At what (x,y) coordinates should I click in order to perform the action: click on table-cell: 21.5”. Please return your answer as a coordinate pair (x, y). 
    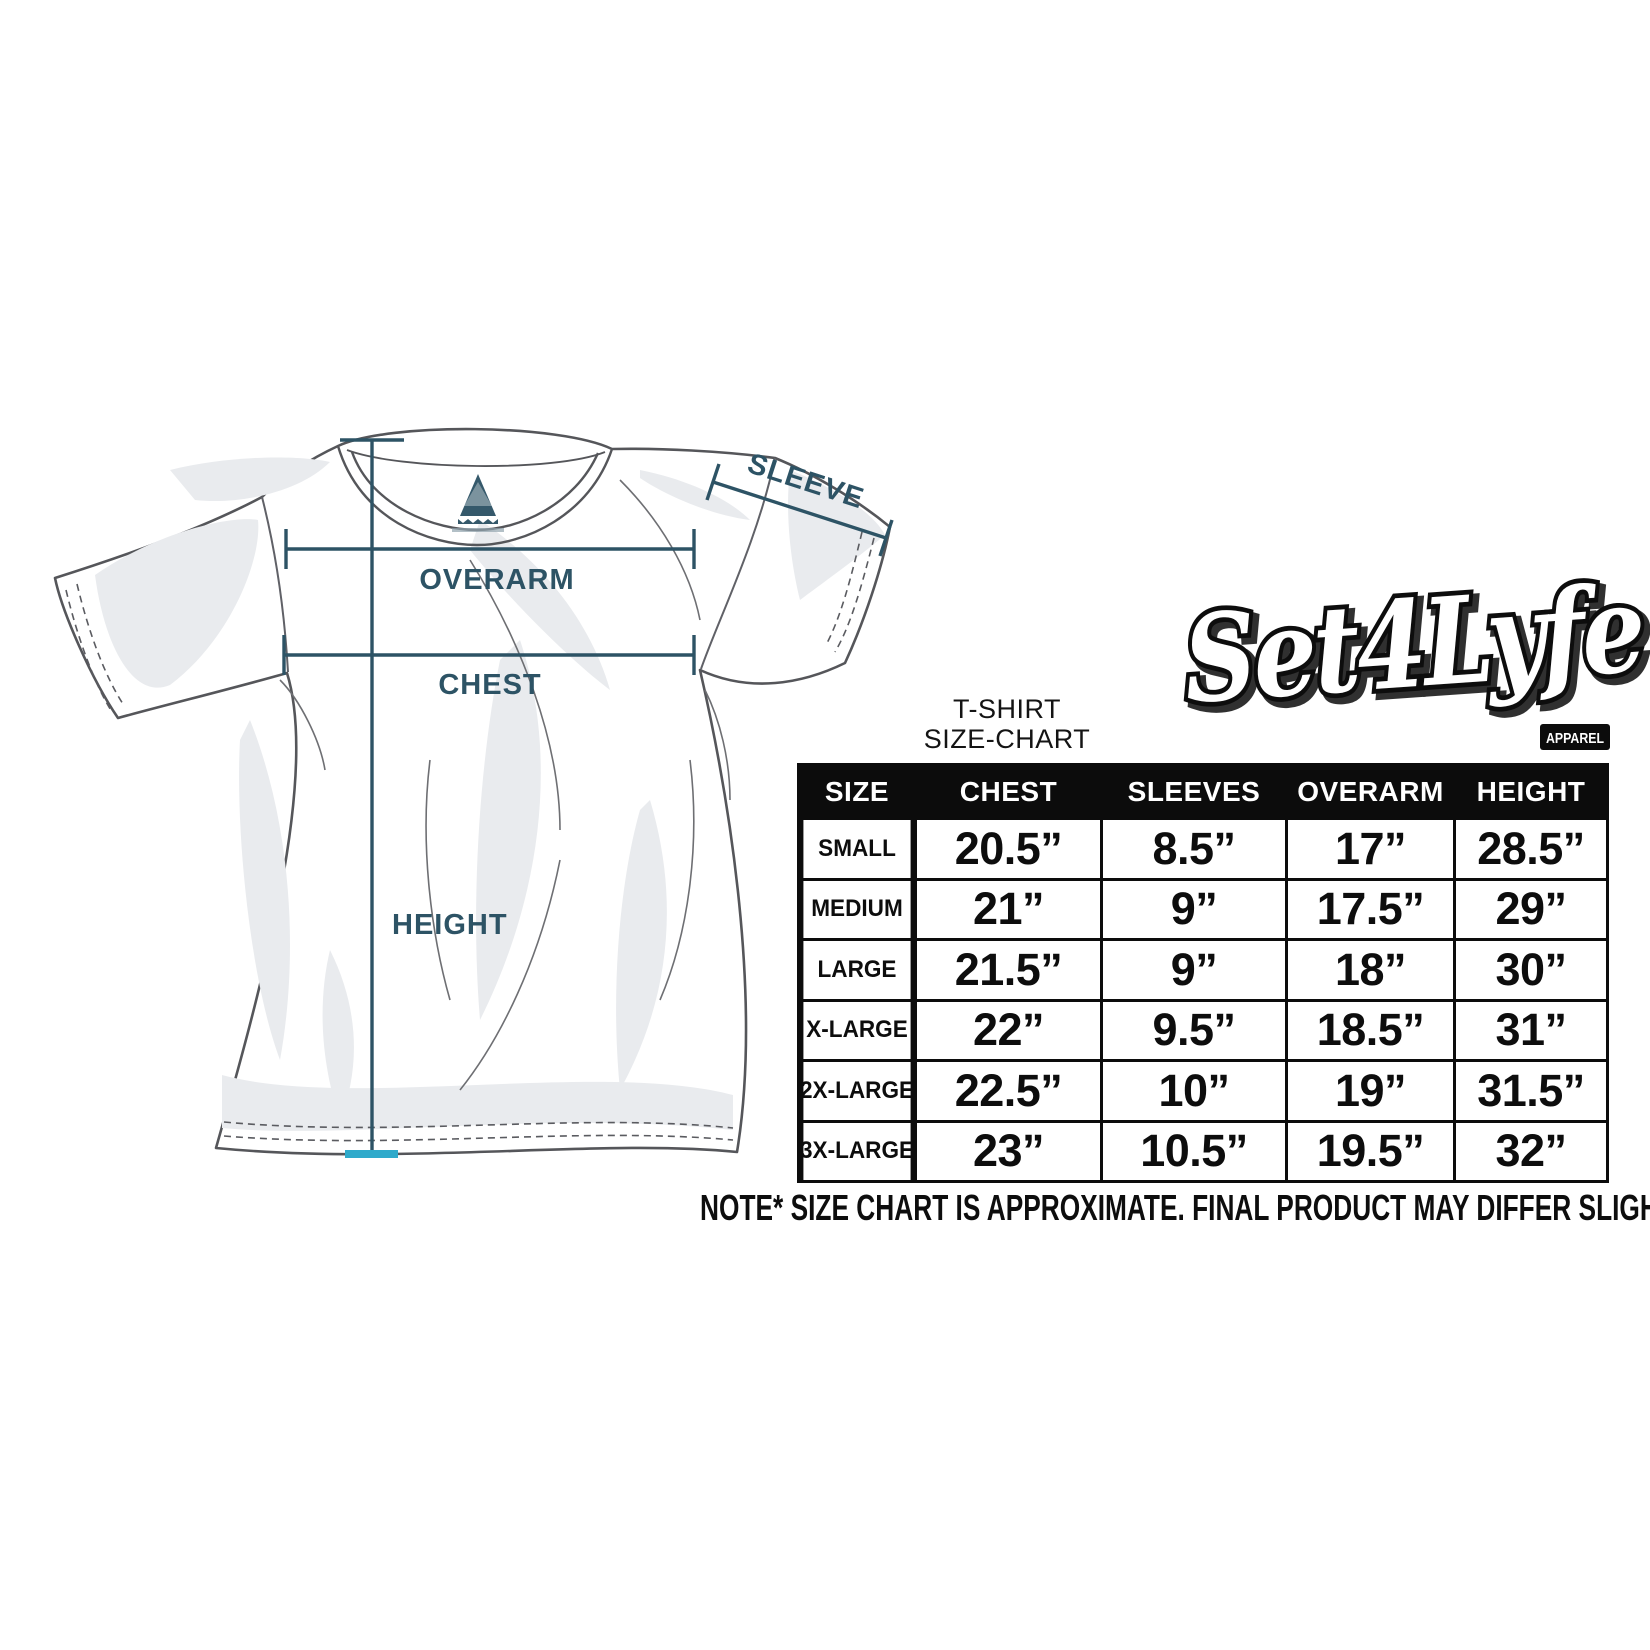
    Looking at the image, I should click on (1008, 970).